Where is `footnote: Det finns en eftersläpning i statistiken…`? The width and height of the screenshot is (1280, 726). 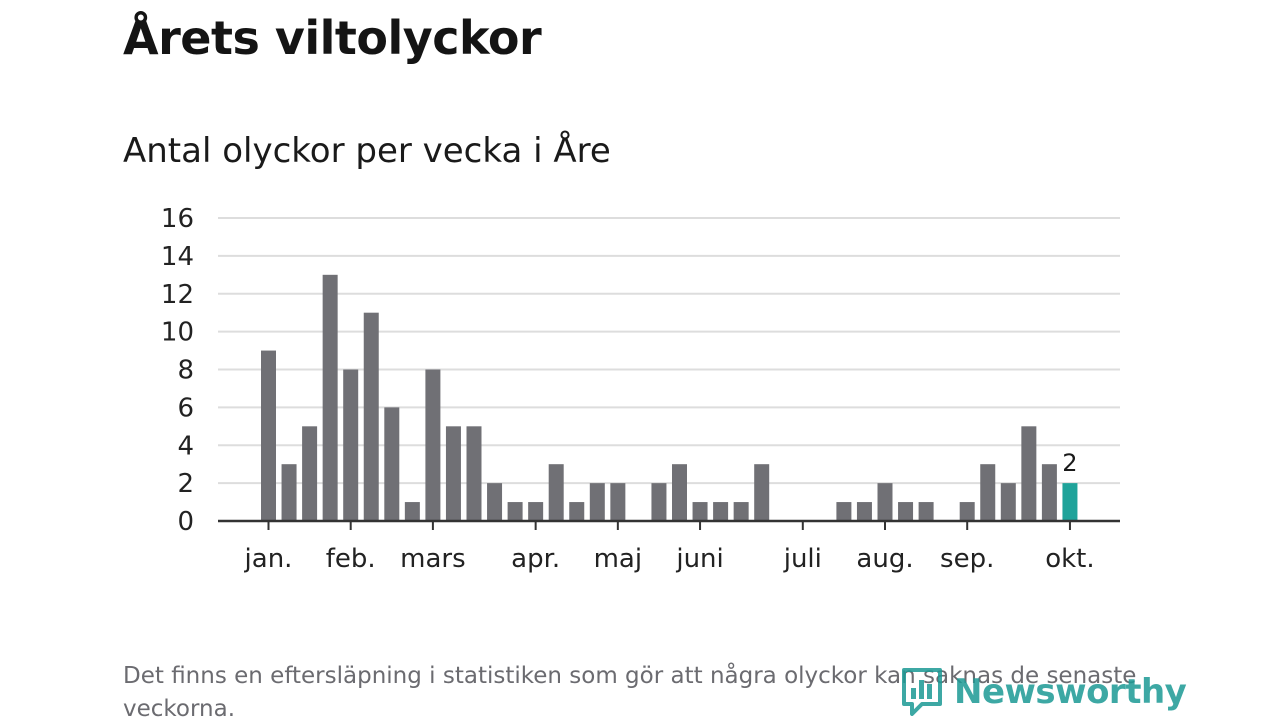 footnote: Det finns en eftersläpning i statistiken… is located at coordinates (630, 692).